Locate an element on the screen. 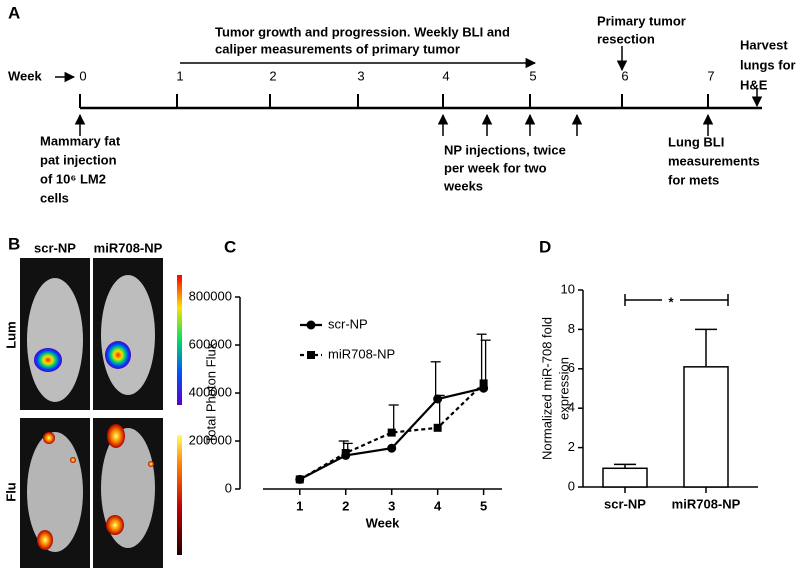 Image resolution: width=800 pixels, height=572 pixels. x-tick-label: scr-NP is located at coordinates (625, 503).